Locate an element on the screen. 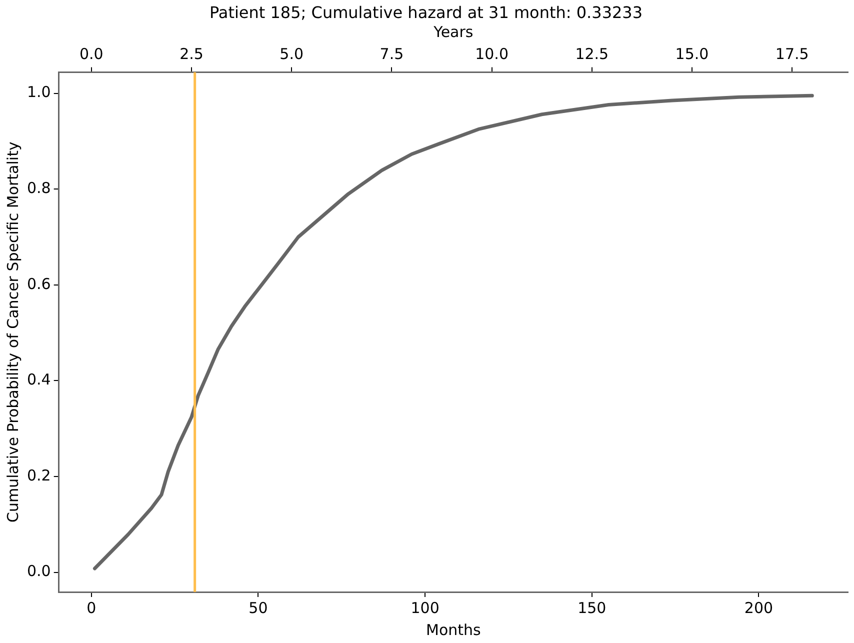 Image resolution: width=854 pixels, height=643 pixels. y-tick-label: 0.6 is located at coordinates (38, 283).